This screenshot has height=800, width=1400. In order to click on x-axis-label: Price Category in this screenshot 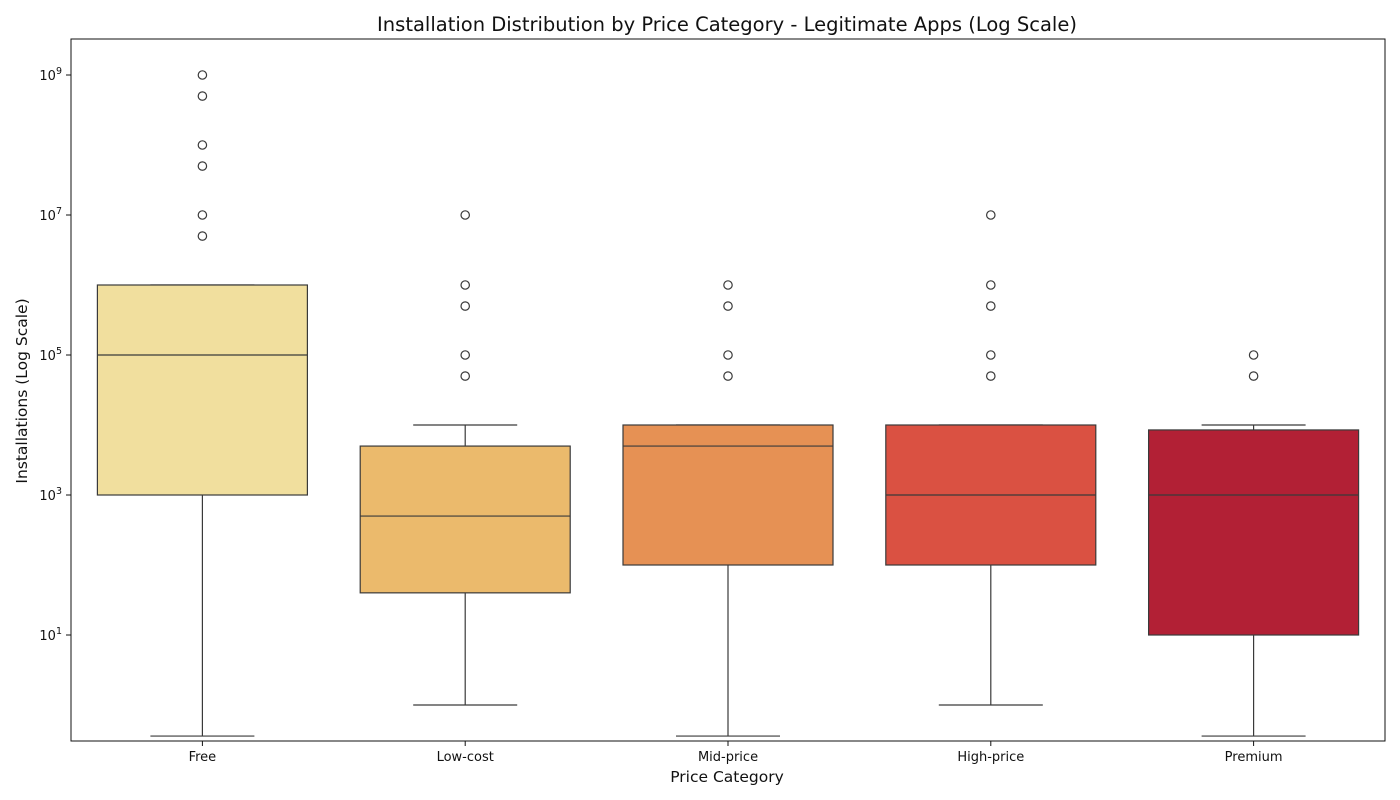, I will do `click(727, 777)`.